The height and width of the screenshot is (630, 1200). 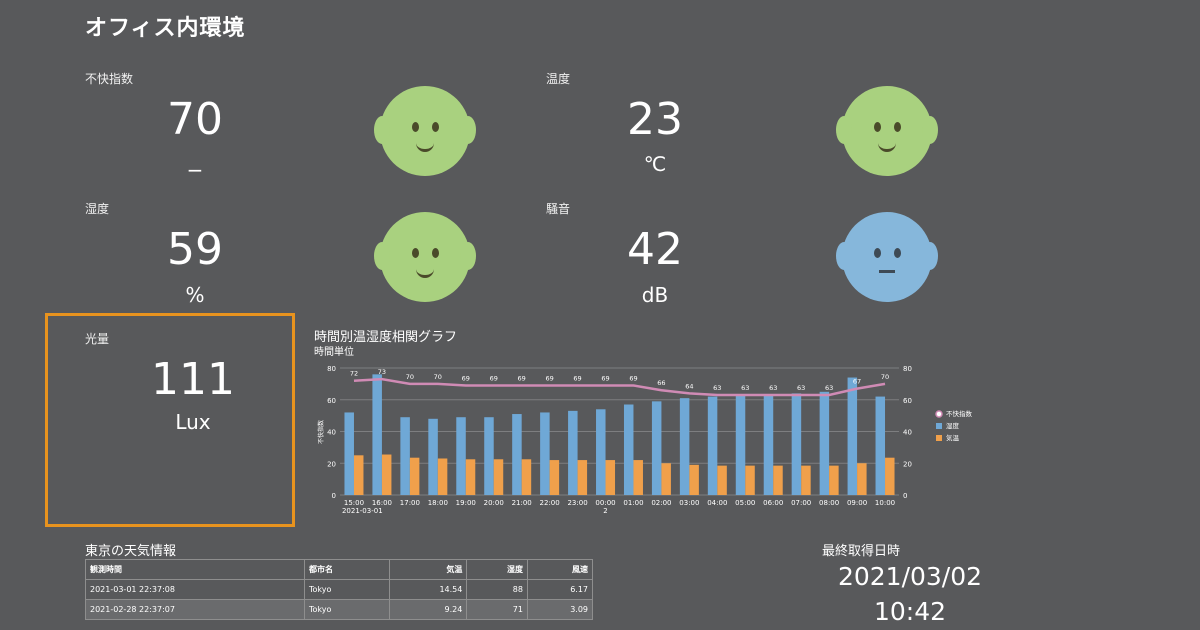 I want to click on table-row: 2021-02-28 22:37:07 Tokyo 9.24 71 3.09, so click(x=339, y=609).